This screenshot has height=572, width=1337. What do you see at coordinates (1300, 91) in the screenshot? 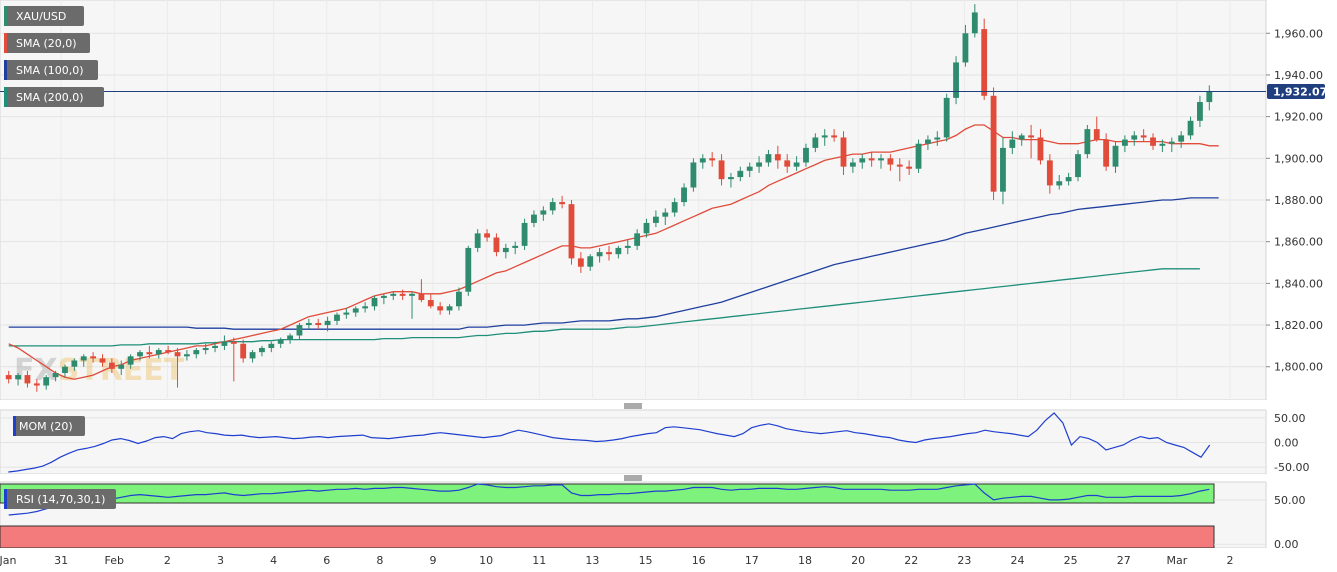
I see `last-price-value: 1,932.07` at bounding box center [1300, 91].